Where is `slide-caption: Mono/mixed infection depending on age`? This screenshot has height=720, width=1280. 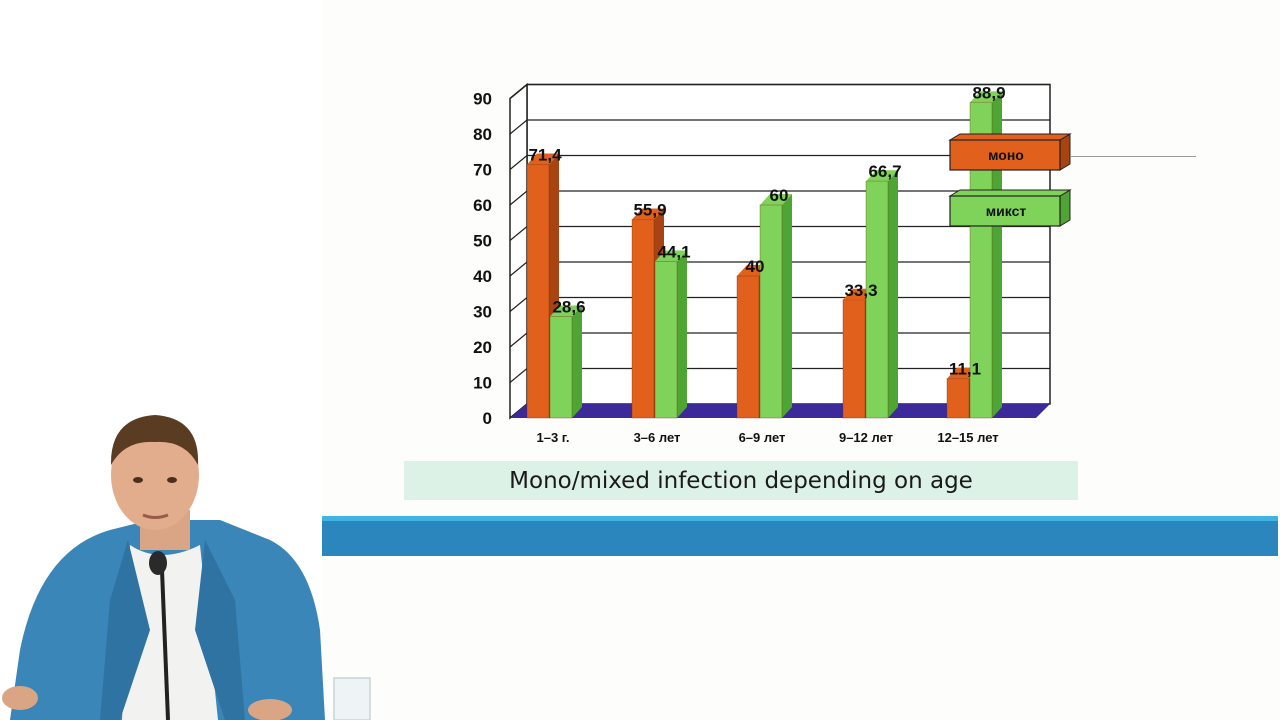
slide-caption: Mono/mixed infection depending on age is located at coordinates (741, 480).